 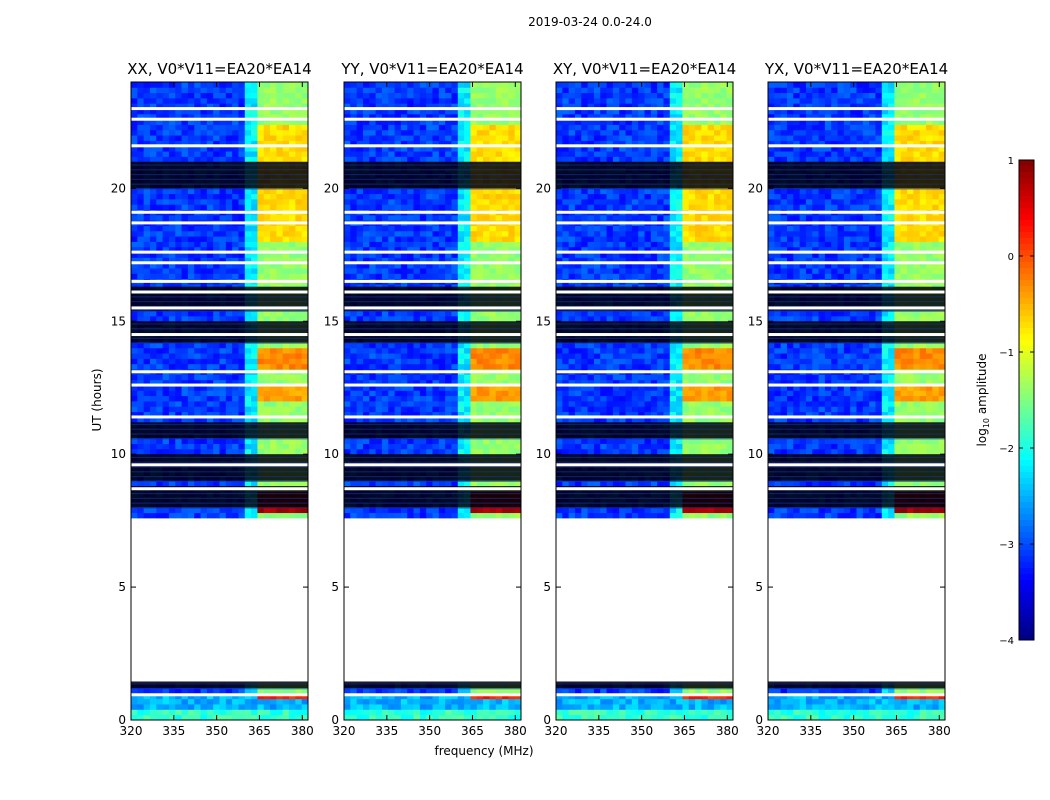 I want to click on band-stripe, so click(x=219, y=689).